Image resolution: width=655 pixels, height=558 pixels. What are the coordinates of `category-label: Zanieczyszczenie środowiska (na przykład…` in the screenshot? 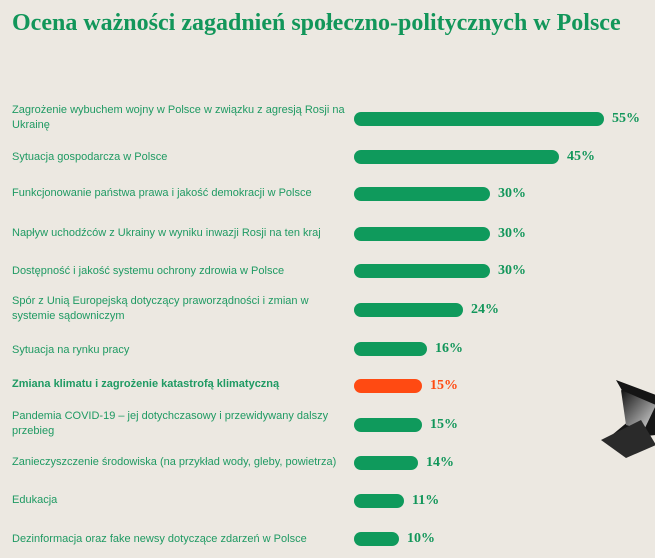 It's located at (174, 462).